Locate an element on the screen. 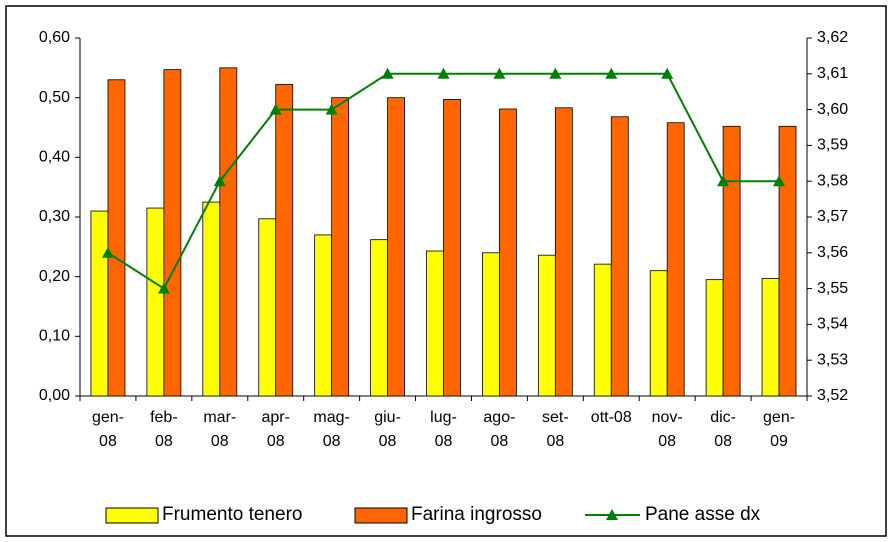 The height and width of the screenshot is (542, 896). y2-tick-label: 3,58 is located at coordinates (832, 180).